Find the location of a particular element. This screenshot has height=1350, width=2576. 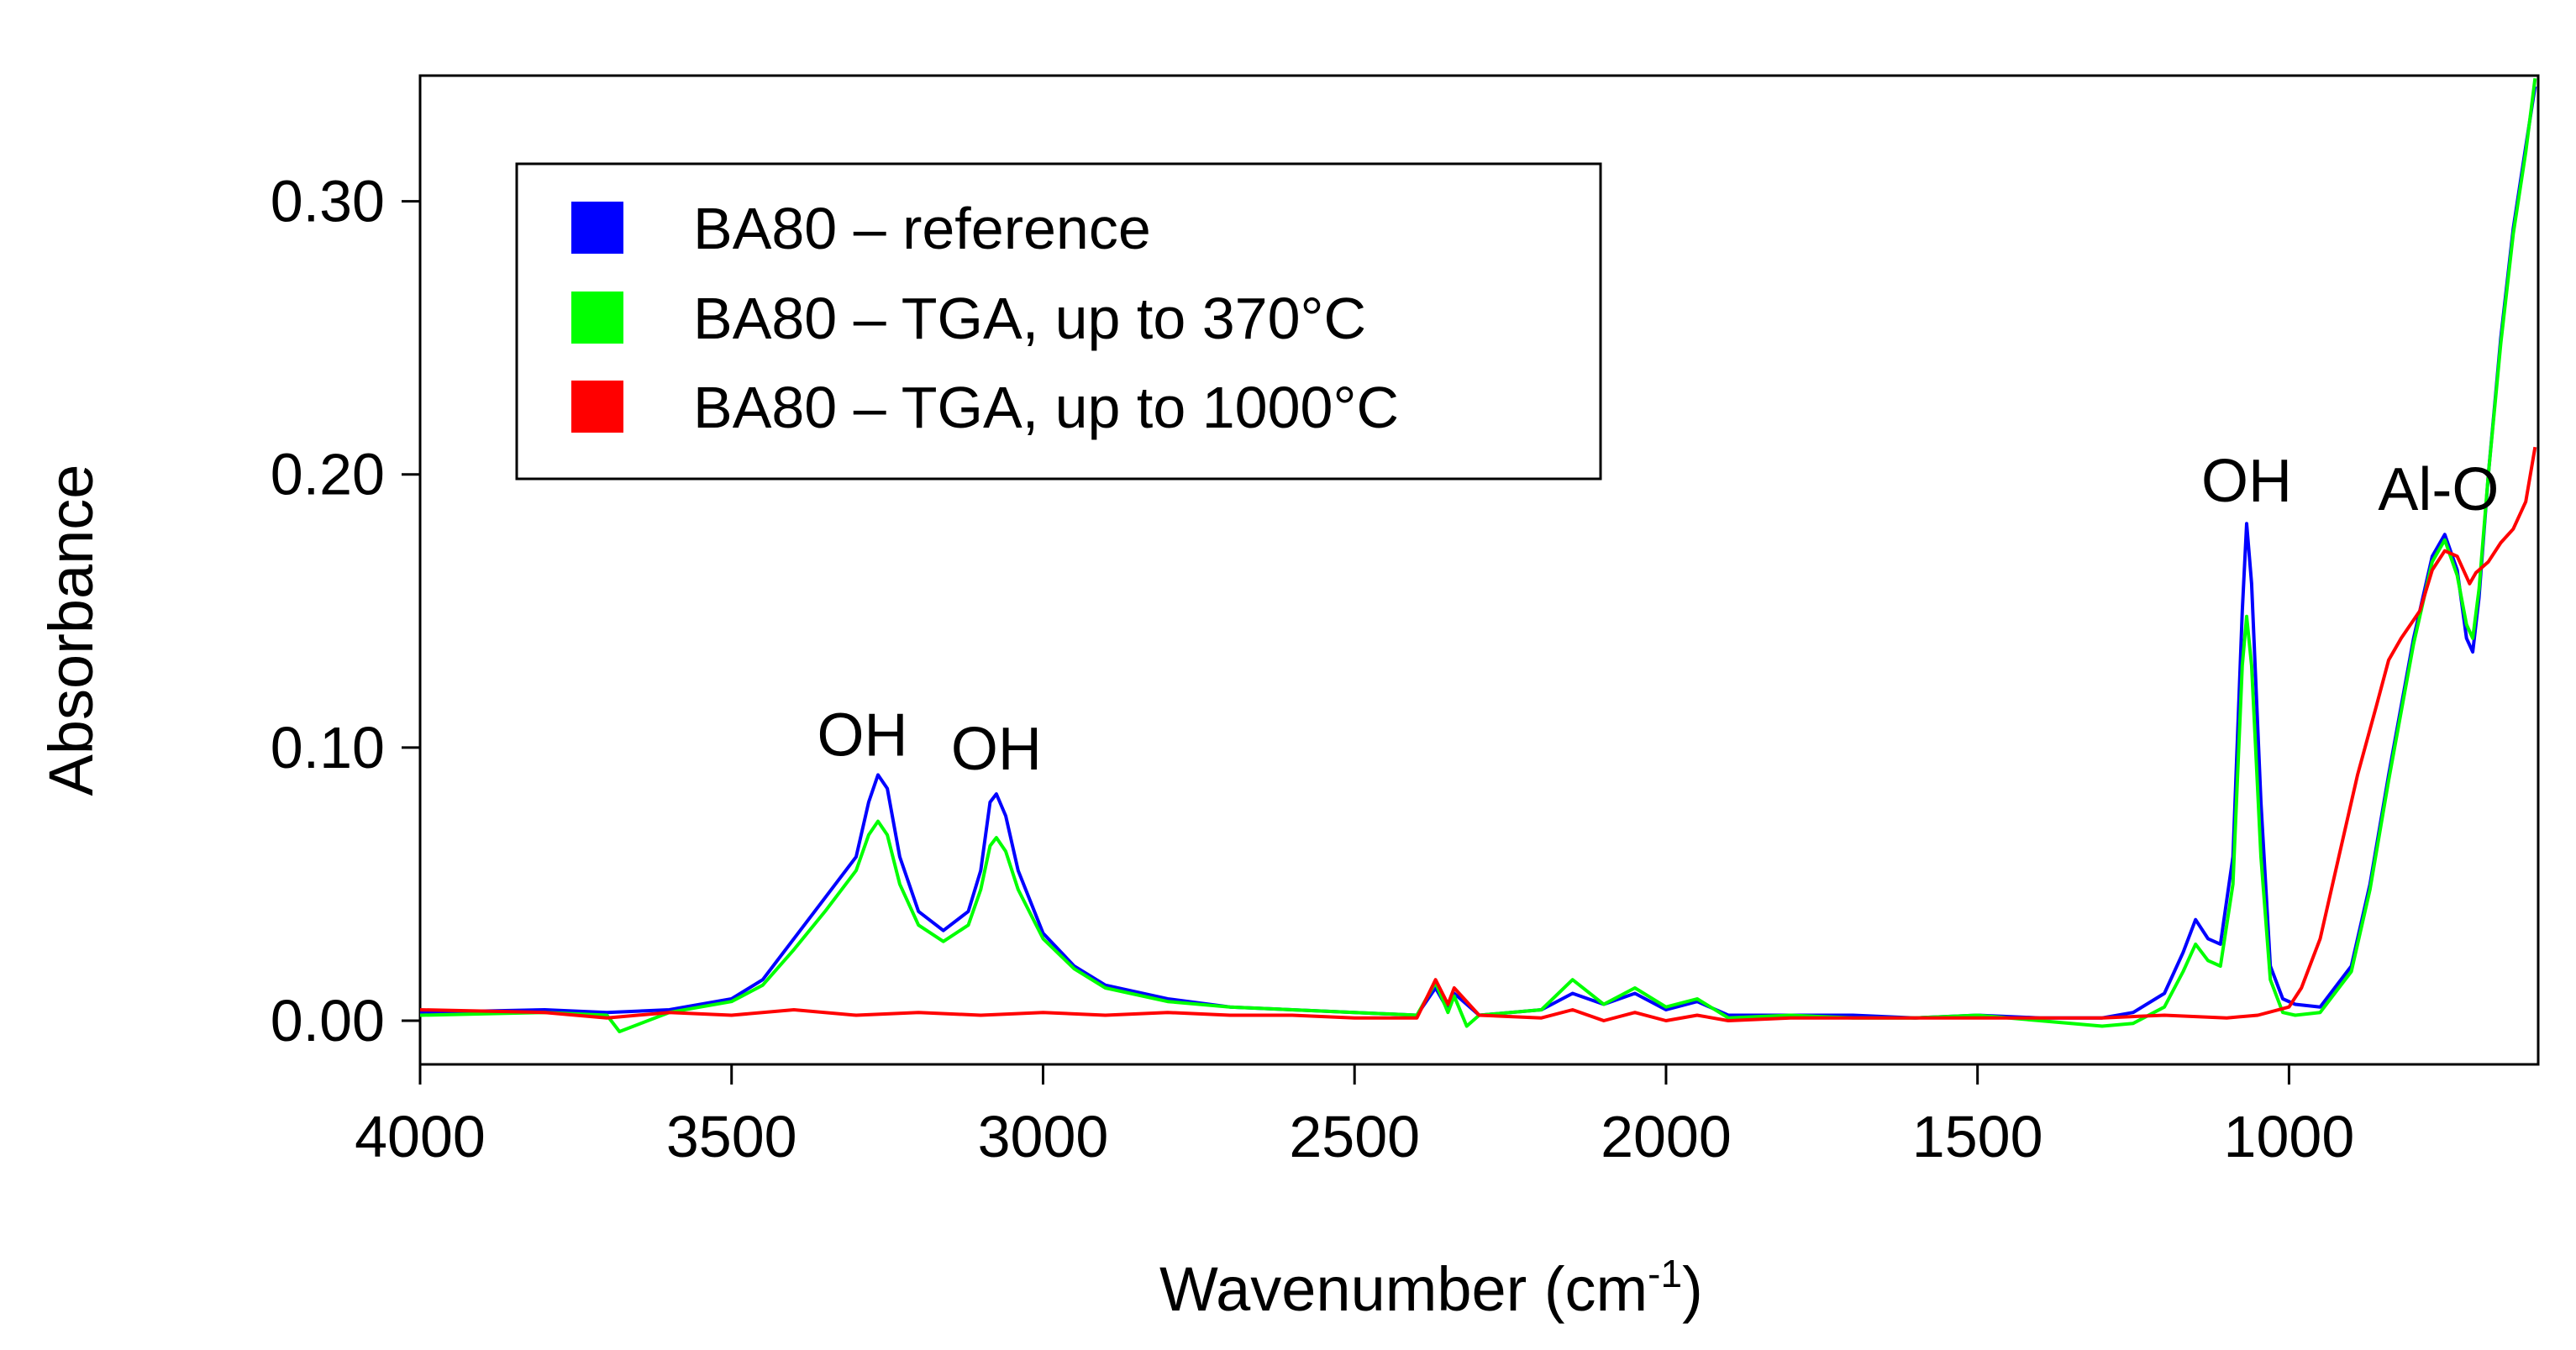

y-tick-label: 0.10 is located at coordinates (328, 747).